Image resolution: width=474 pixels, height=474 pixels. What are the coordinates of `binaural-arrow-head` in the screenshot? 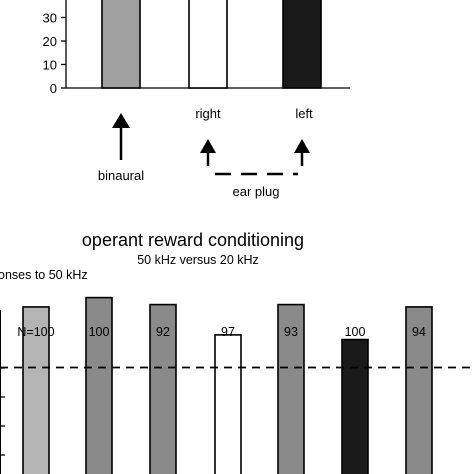 It's located at (121, 120).